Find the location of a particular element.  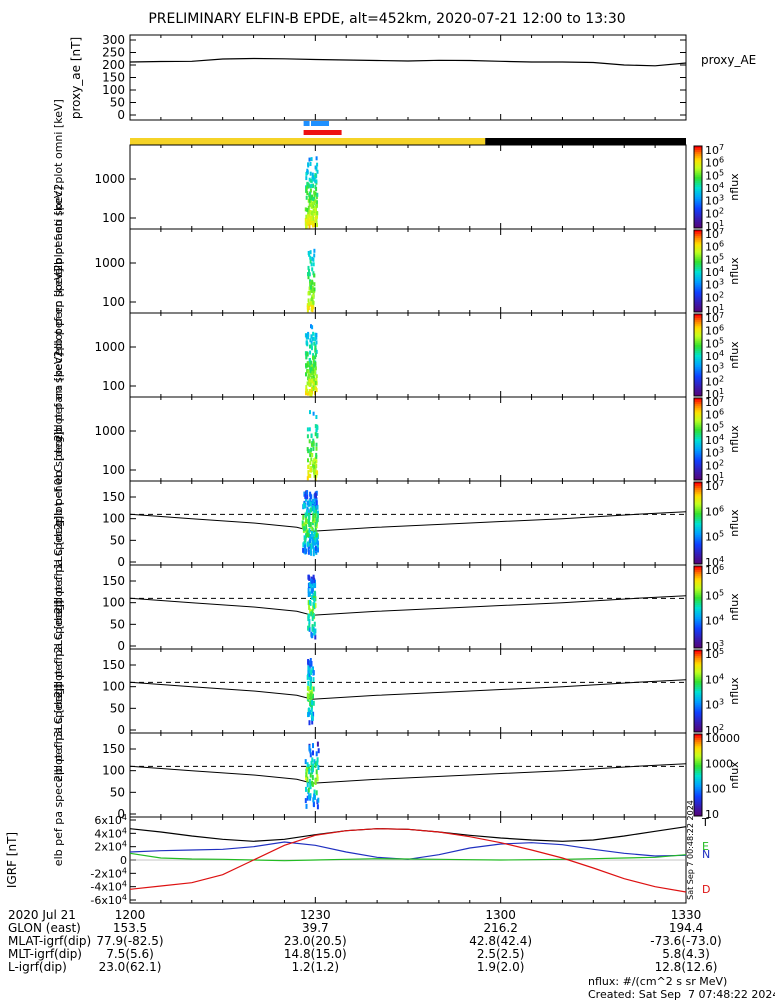

colorbar-label: 100 is located at coordinates (715, 789).